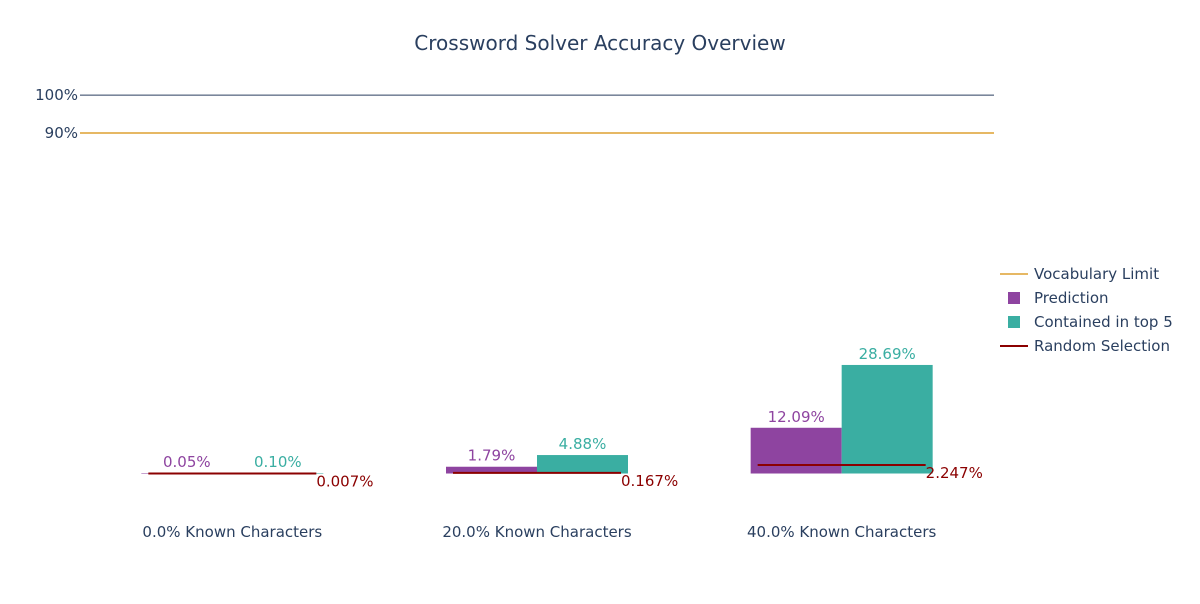  I want to click on legend-label-prediction: Prediction, so click(1071, 298).